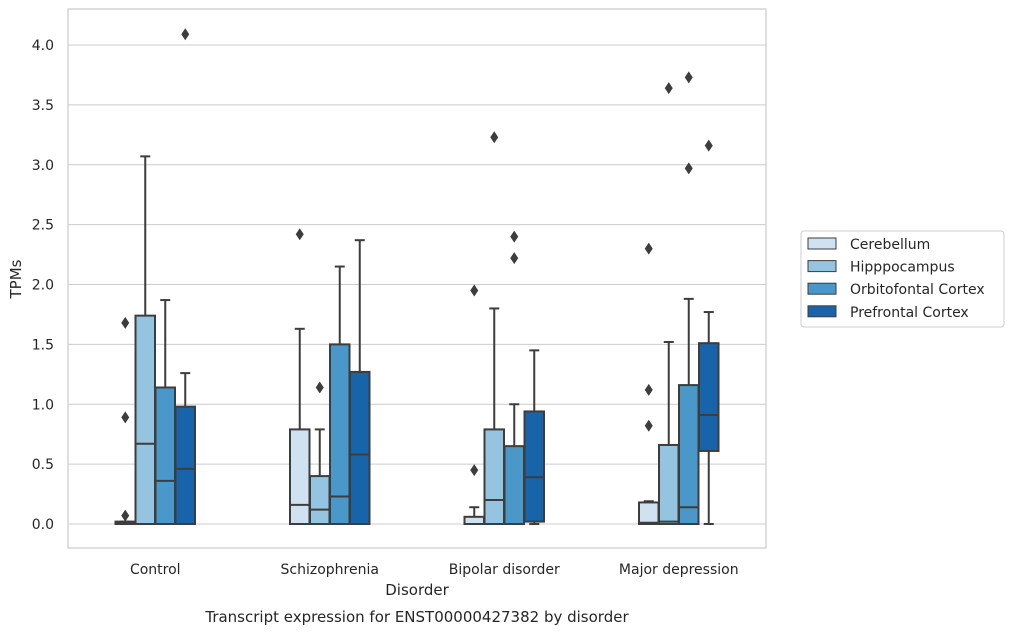 The height and width of the screenshot is (634, 1014). Describe the element at coordinates (43, 106) in the screenshot. I see `y-tick-label: 3.5` at that location.